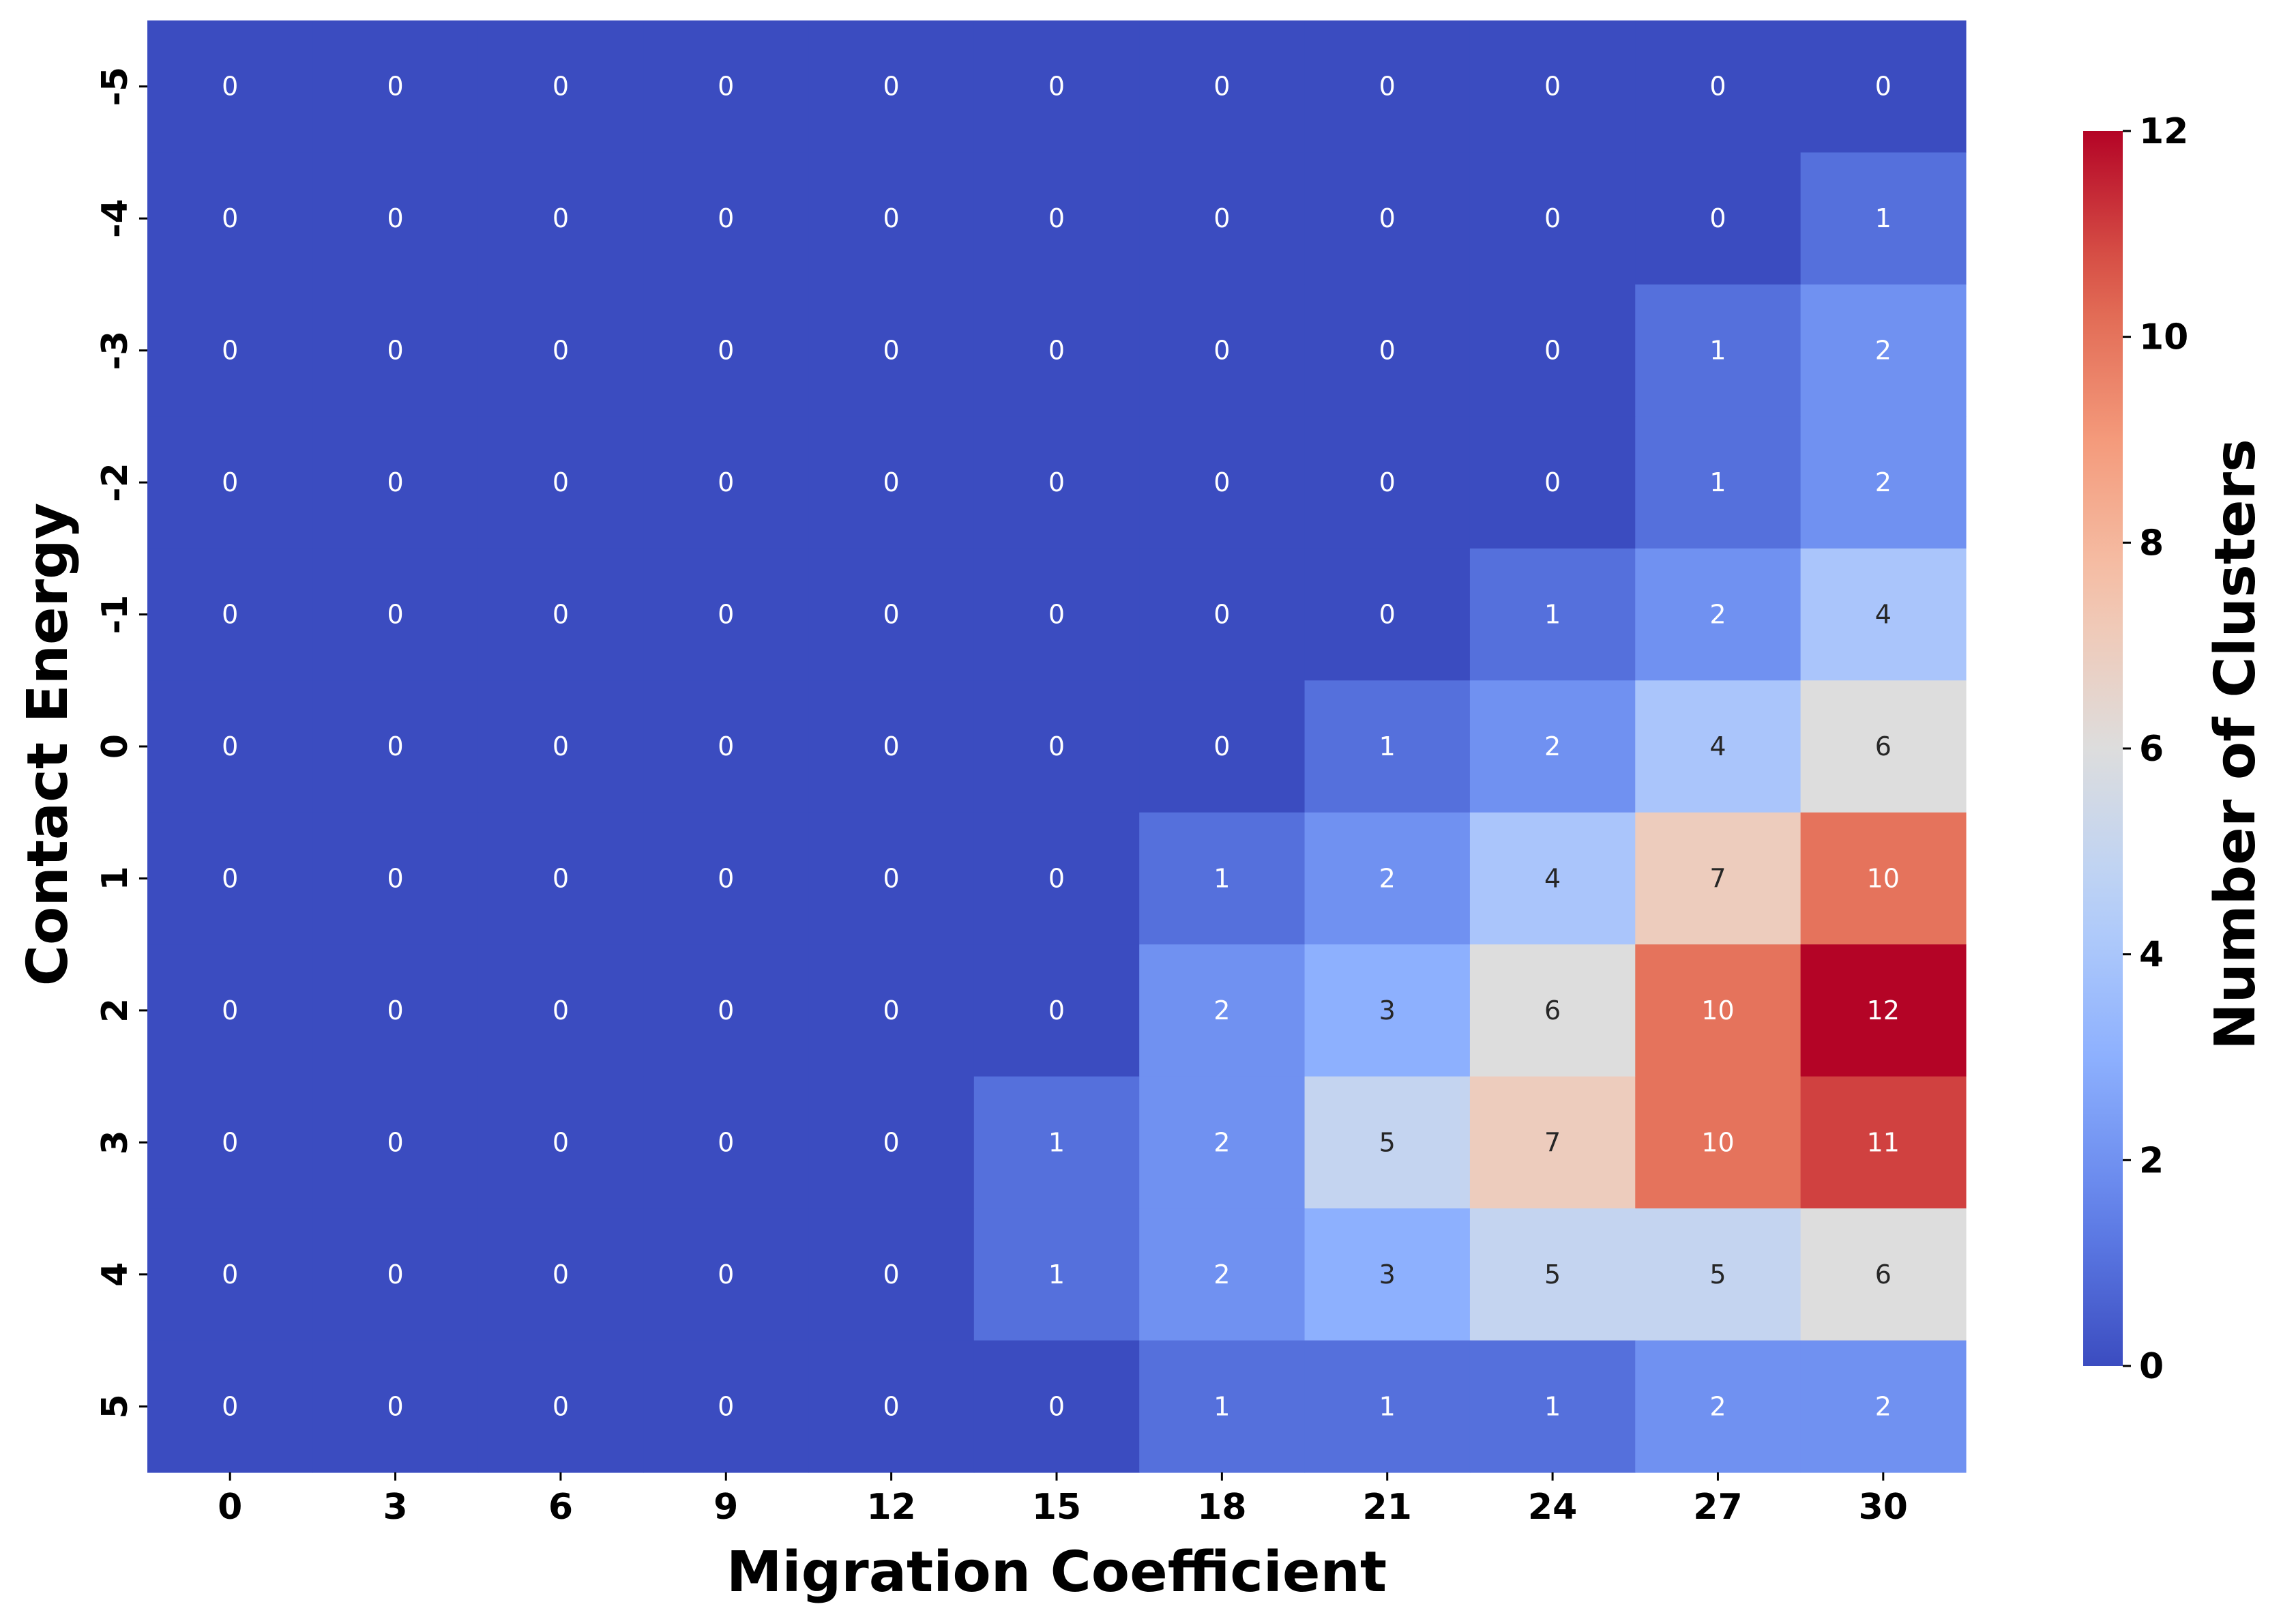 This screenshot has height=1615, width=2296. I want to click on colorbar-tick-label: 2, so click(2151, 1160).